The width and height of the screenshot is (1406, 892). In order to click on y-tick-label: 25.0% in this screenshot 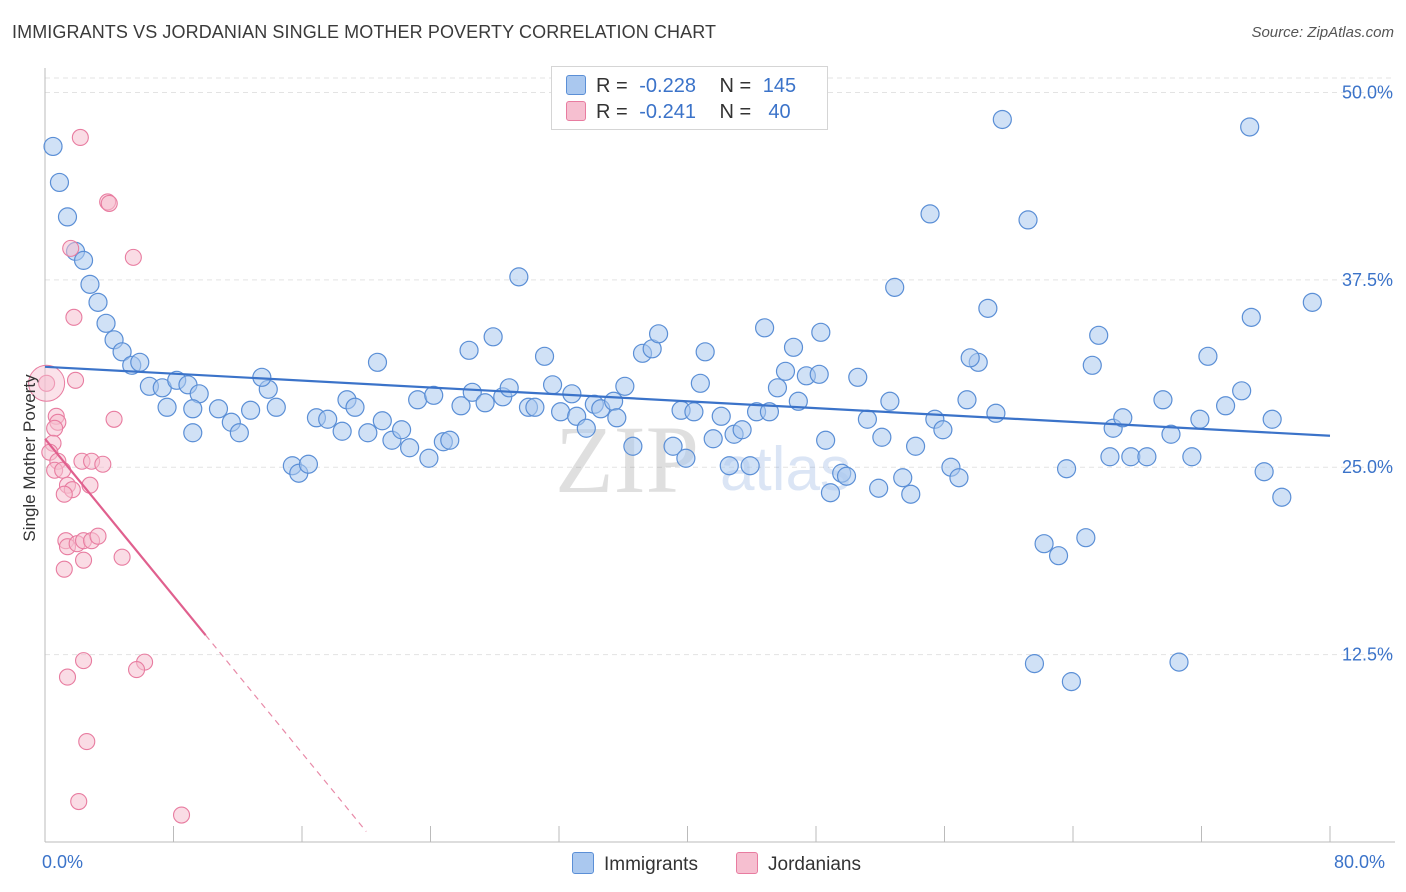, I will do `click(1367, 467)`.